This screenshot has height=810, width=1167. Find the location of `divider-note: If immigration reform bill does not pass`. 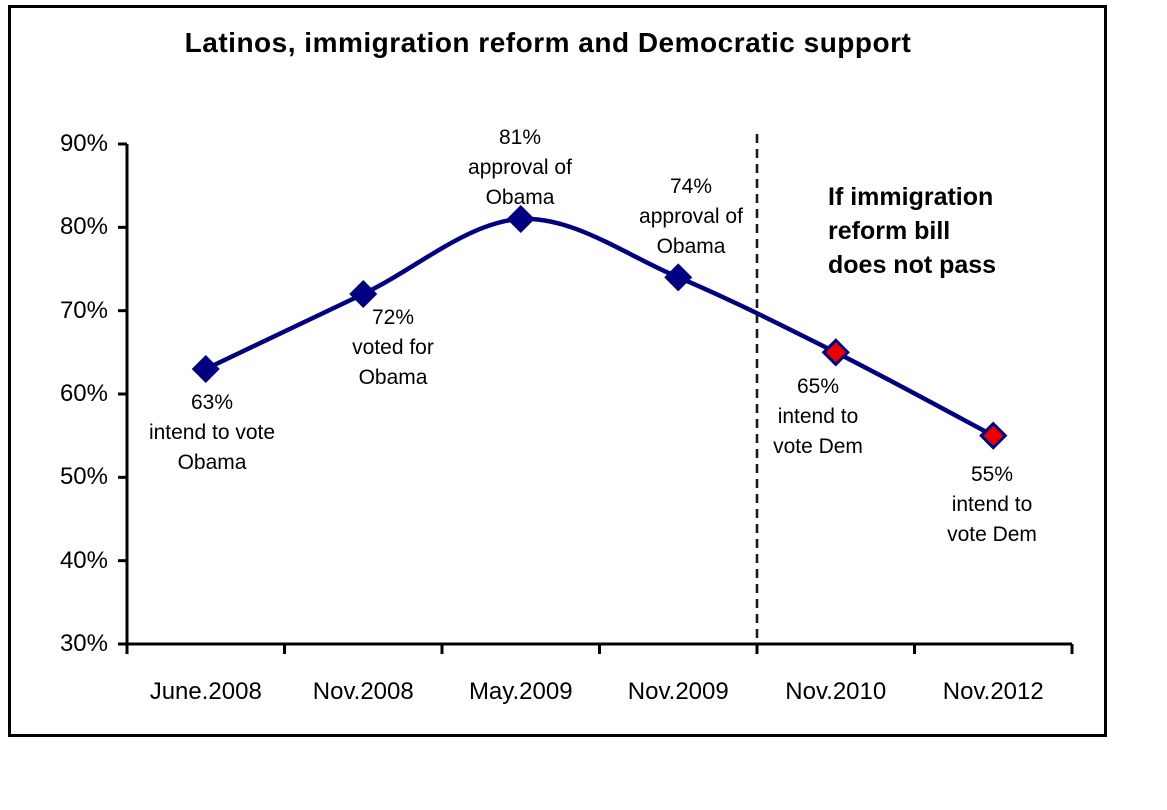

divider-note: If immigration reform bill does not pass is located at coordinates (912, 231).